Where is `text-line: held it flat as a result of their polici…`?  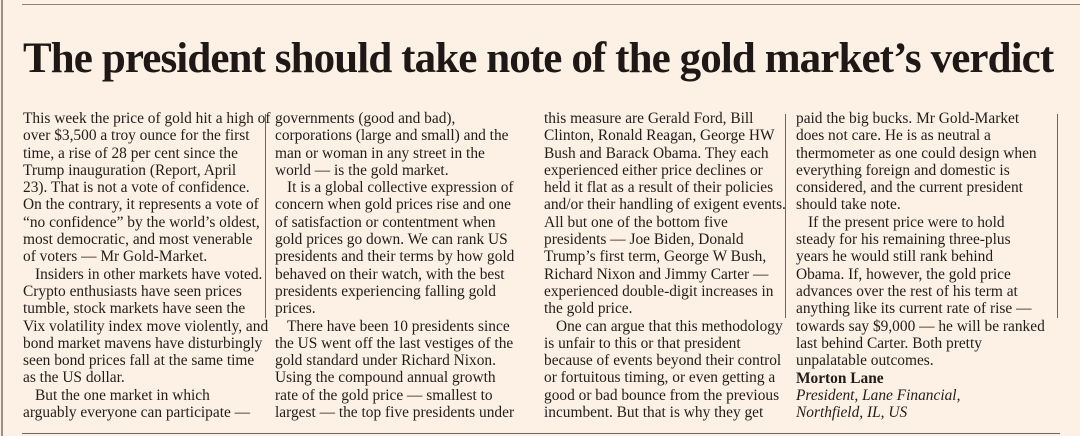 text-line: held it flat as a result of their polici… is located at coordinates (659, 188).